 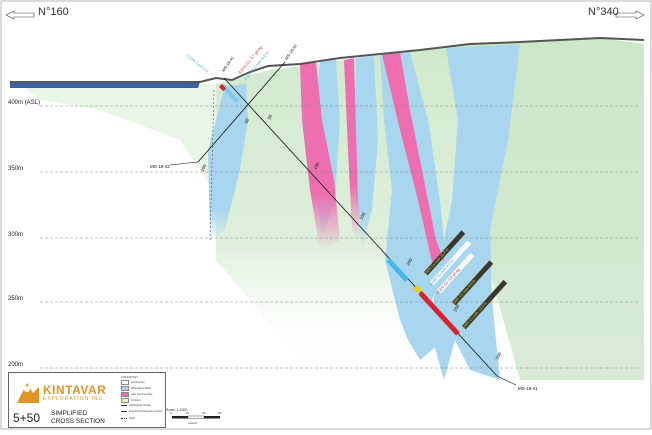 What do you see at coordinates (220, 413) in the screenshot?
I see `scale-tick-30: 30` at bounding box center [220, 413].